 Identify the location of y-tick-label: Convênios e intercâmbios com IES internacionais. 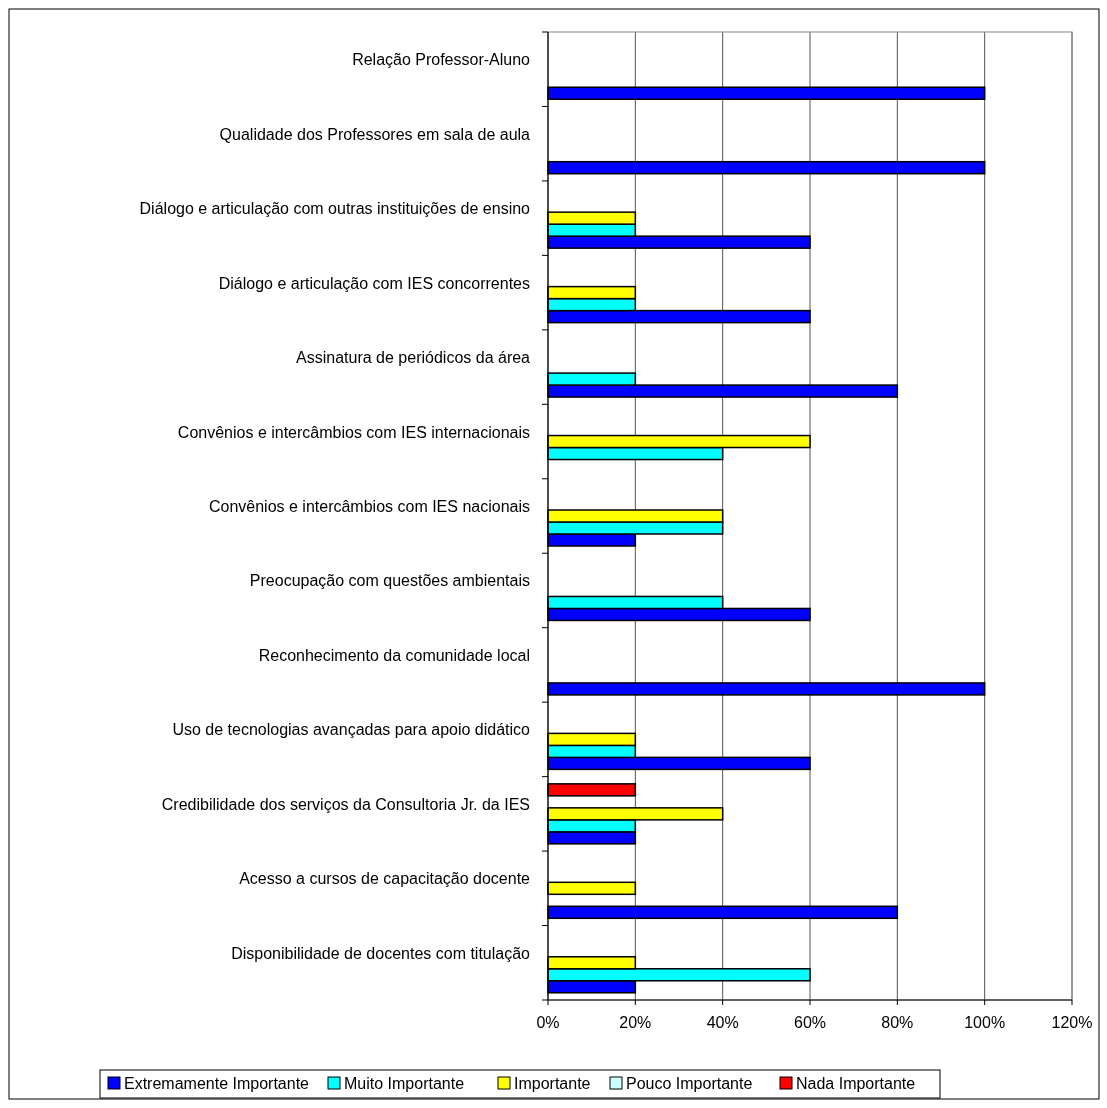
(353, 432).